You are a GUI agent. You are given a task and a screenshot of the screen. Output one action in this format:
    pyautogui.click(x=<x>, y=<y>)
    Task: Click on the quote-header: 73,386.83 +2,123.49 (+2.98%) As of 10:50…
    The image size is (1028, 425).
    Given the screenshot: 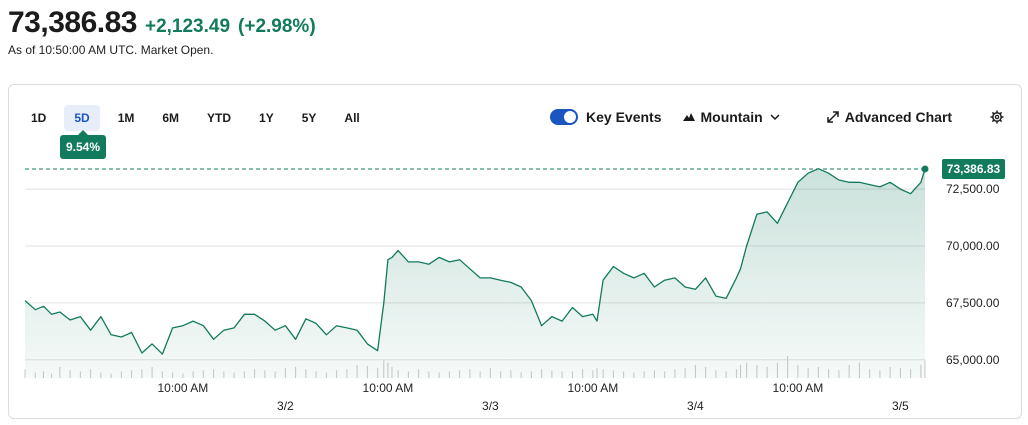 What is the action you would take?
    pyautogui.click(x=358, y=36)
    